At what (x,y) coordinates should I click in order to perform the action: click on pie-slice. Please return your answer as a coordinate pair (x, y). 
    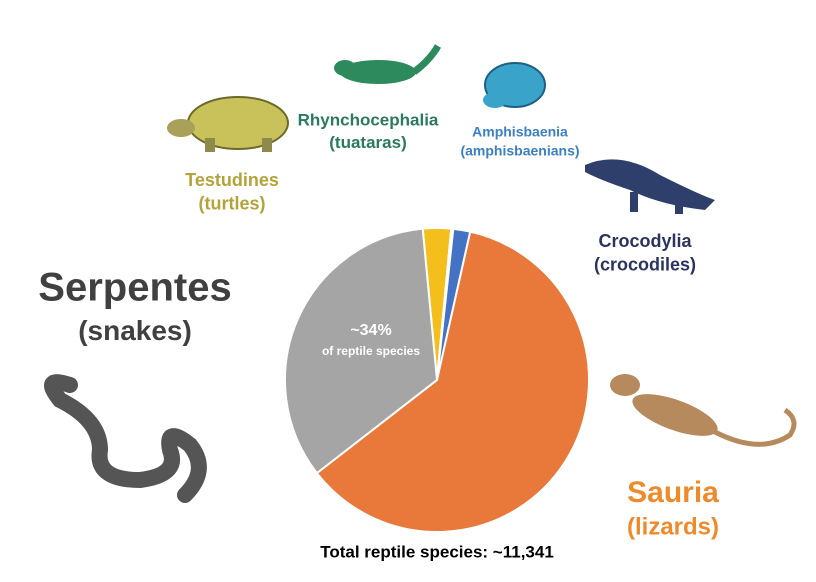
    Looking at the image, I should click on (361, 351).